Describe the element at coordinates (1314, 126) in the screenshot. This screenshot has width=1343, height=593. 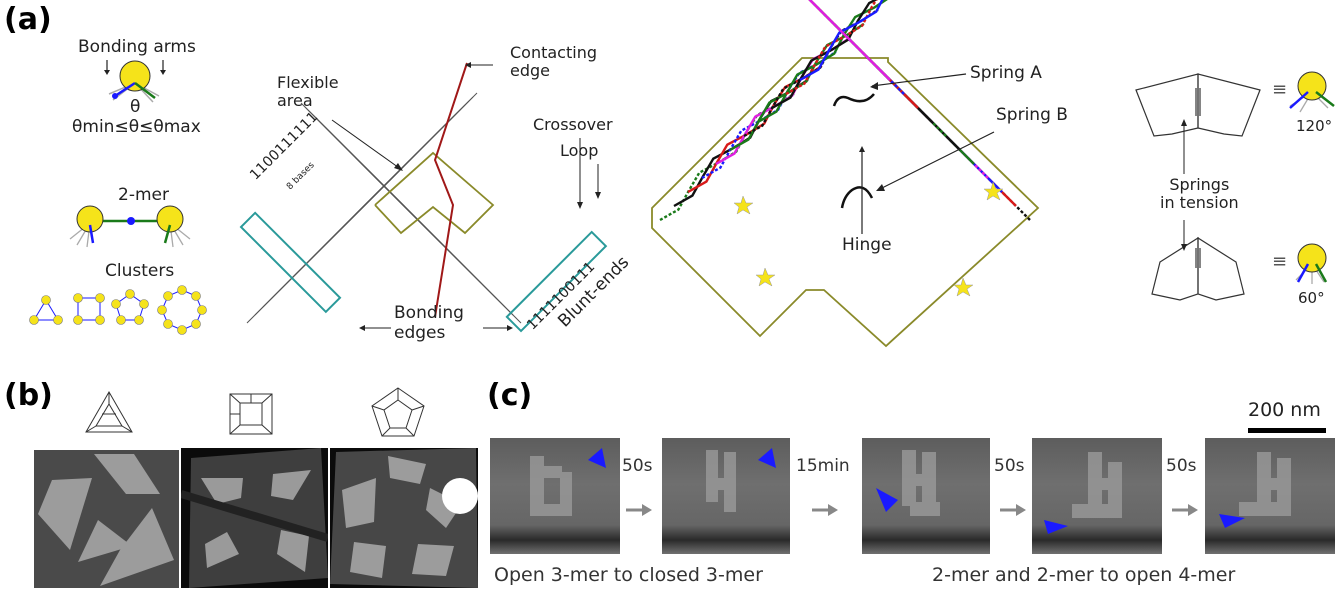
I see `angle-120-label: 120°` at that location.